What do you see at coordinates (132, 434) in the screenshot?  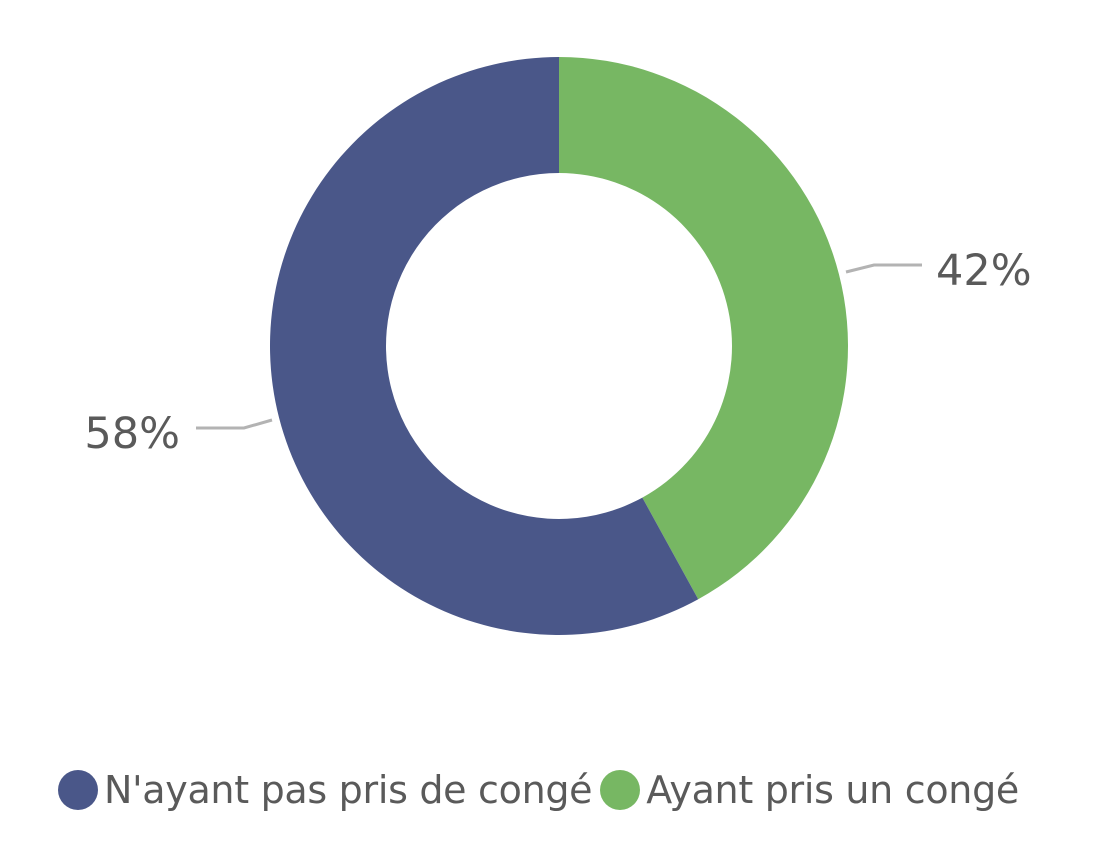 I see `data-label-0: 58%` at bounding box center [132, 434].